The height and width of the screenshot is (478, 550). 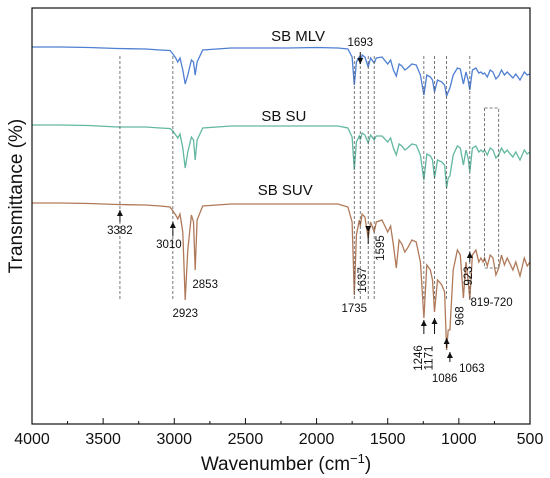 I want to click on y-axis-title: Transmittance (%), so click(x=16, y=196).